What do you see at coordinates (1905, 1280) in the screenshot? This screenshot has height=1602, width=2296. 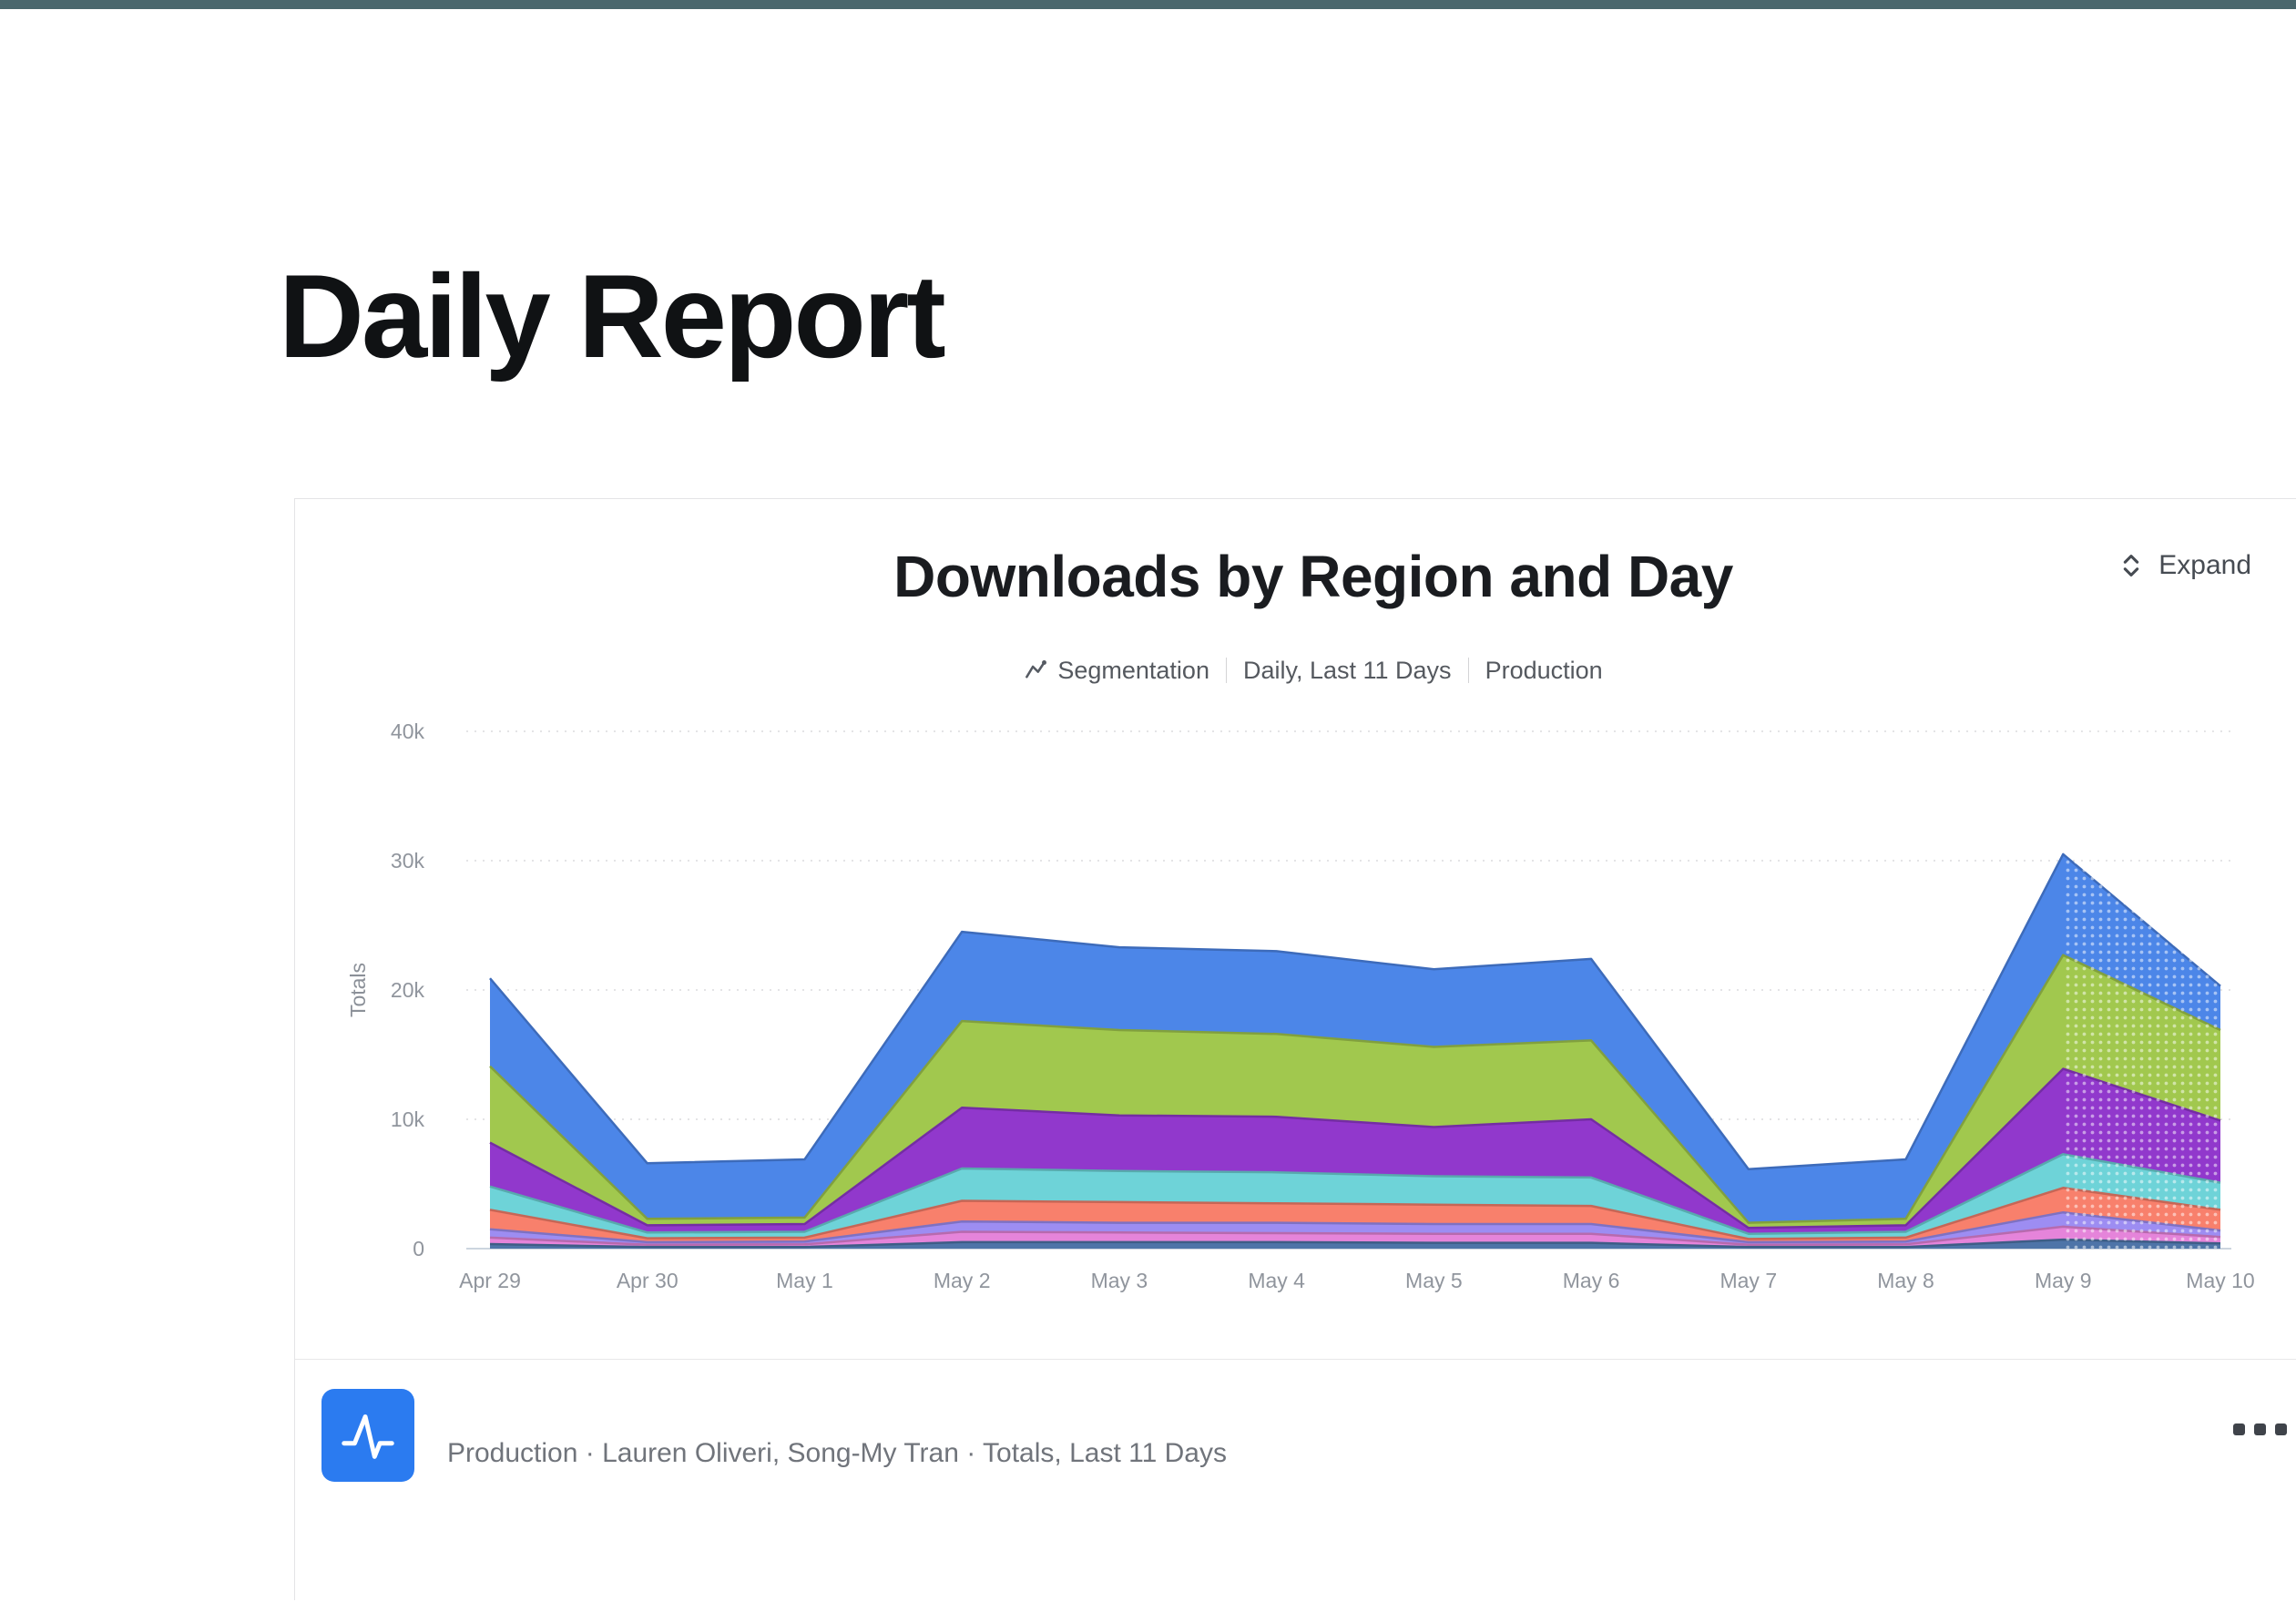 I see `svg-text: May 8` at bounding box center [1905, 1280].